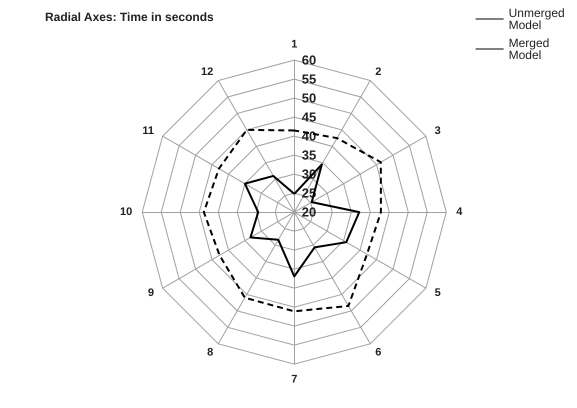 This screenshot has height=408, width=577. What do you see at coordinates (207, 72) in the screenshot?
I see `spoke-label: 12` at bounding box center [207, 72].